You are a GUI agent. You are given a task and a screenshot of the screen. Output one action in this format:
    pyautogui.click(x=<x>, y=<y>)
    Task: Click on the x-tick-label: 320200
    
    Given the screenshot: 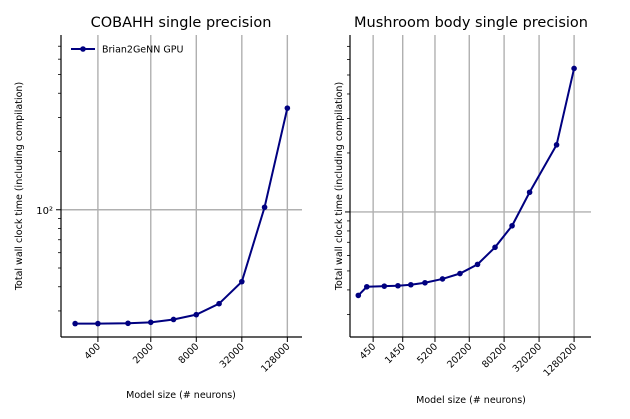 What is the action you would take?
    pyautogui.click(x=527, y=357)
    